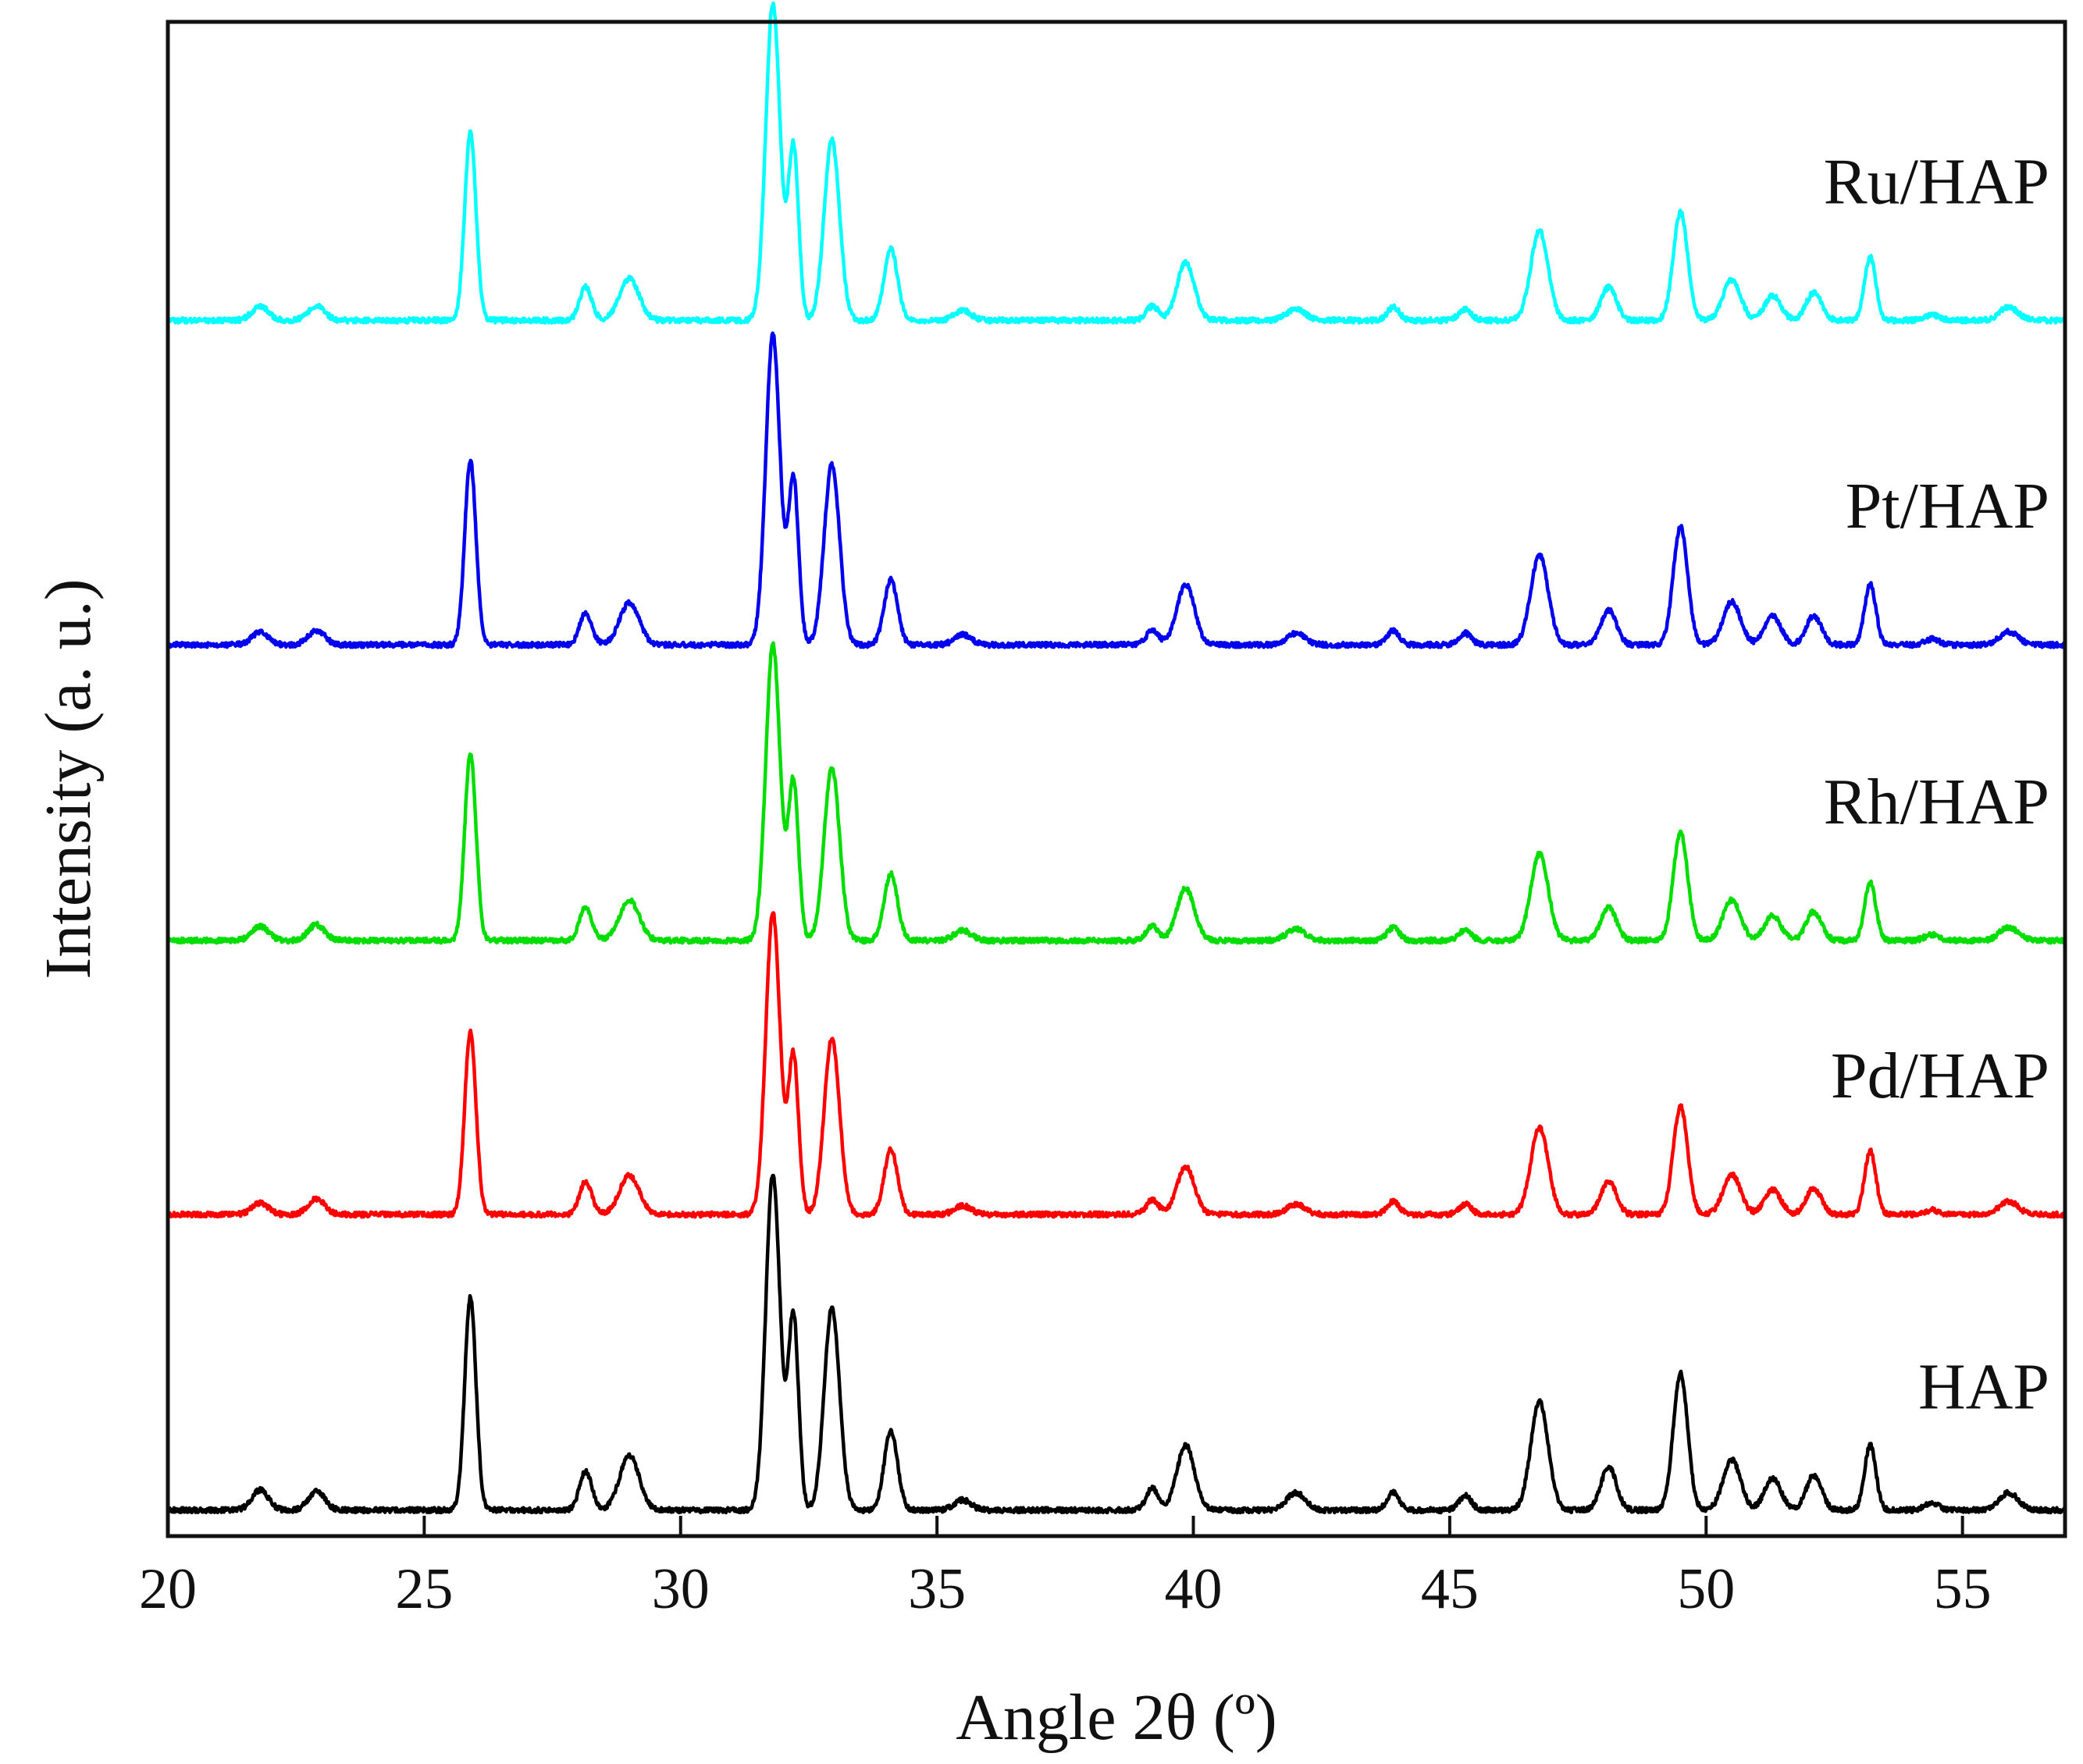 The image size is (2083, 1764). What do you see at coordinates (1947, 506) in the screenshot?
I see `series-label-pt-hap: Pt/HAP` at bounding box center [1947, 506].